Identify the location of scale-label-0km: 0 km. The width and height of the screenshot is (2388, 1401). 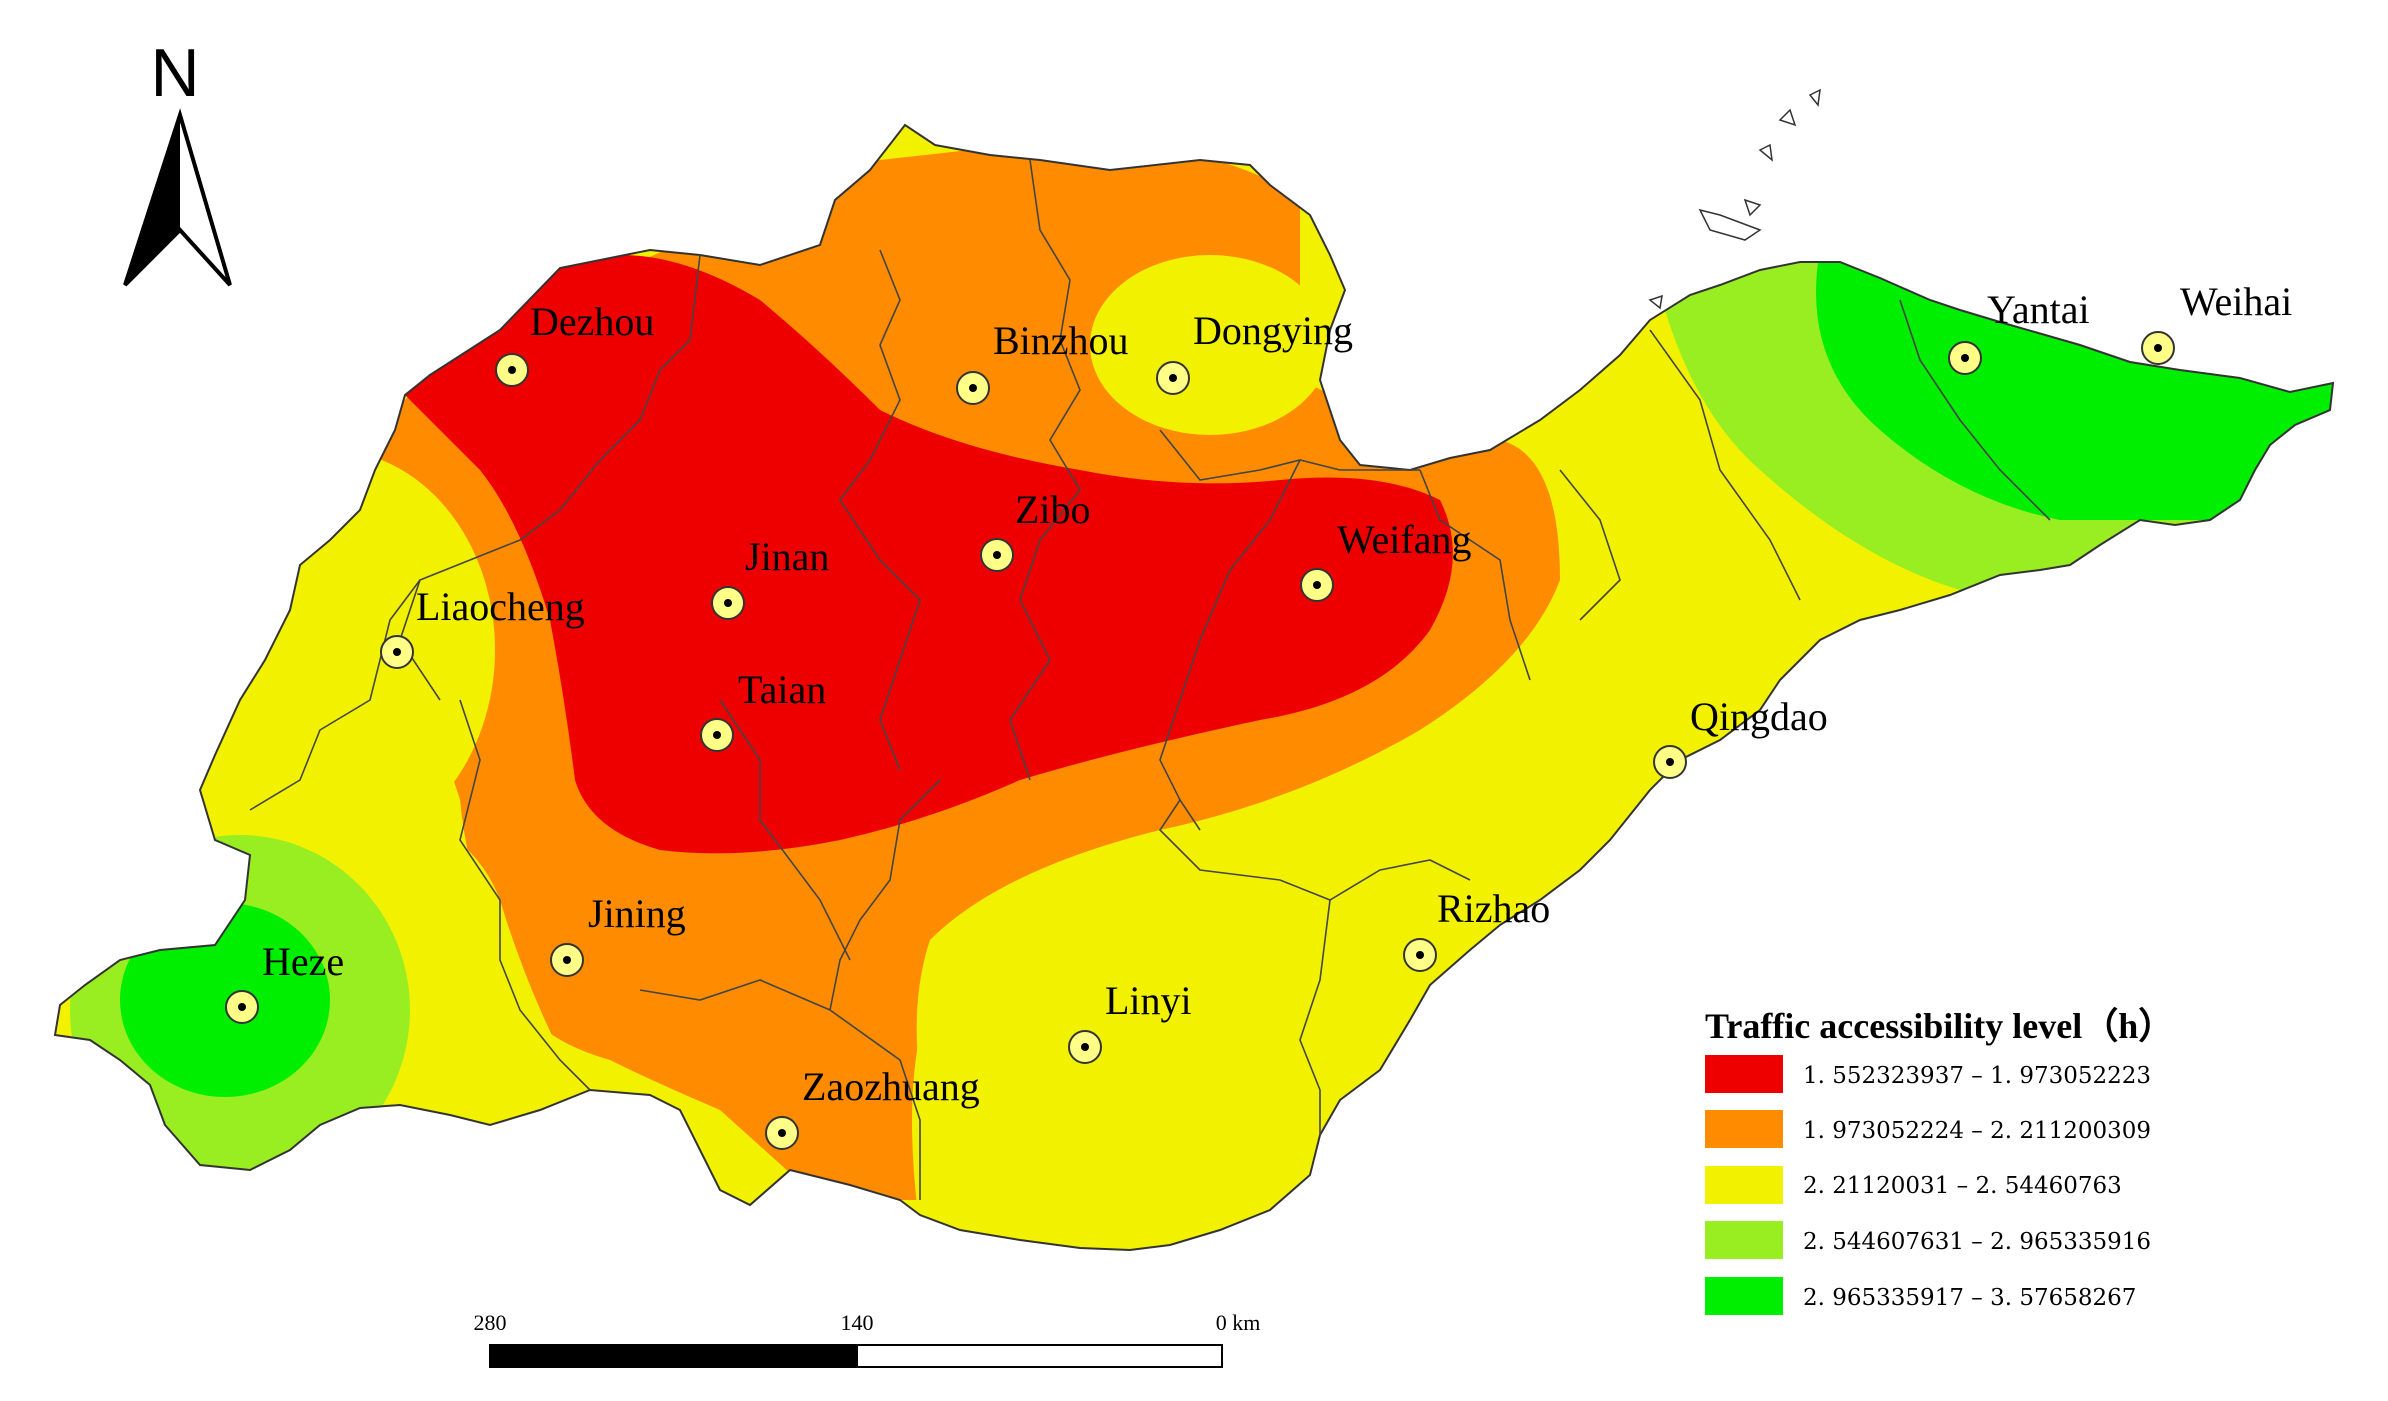
(1238, 1322).